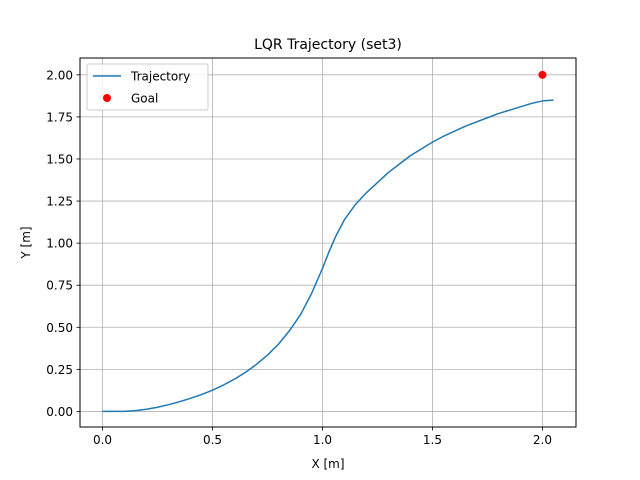 The height and width of the screenshot is (480, 640). I want to click on y-tick-label: 0.00, so click(59, 412).